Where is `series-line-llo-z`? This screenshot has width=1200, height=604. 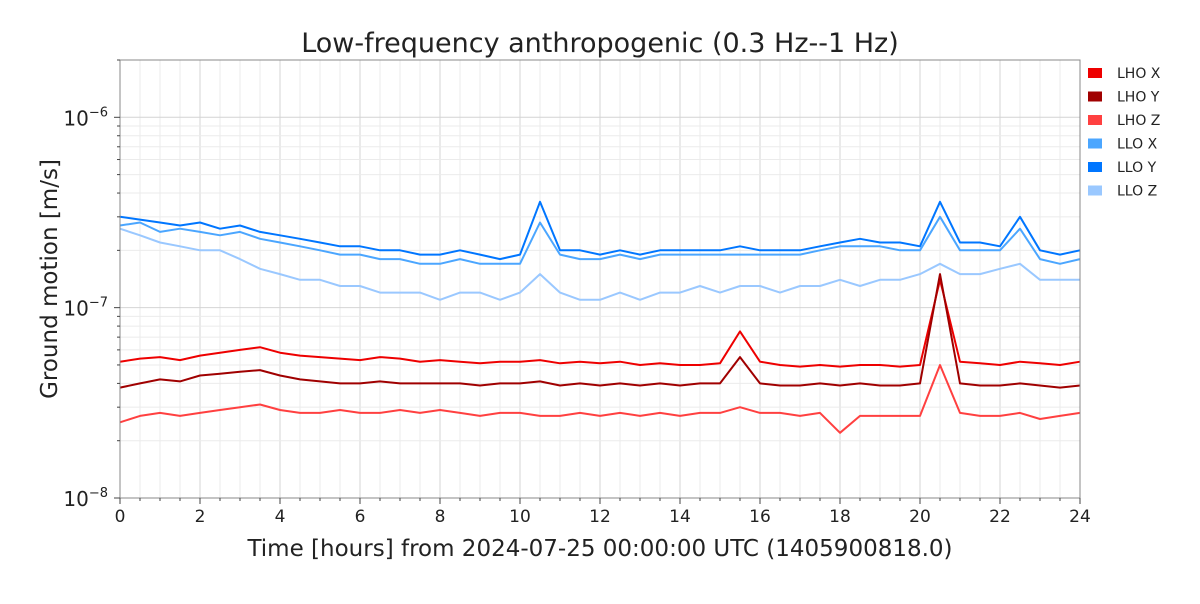
series-line-llo-z is located at coordinates (599, 264).